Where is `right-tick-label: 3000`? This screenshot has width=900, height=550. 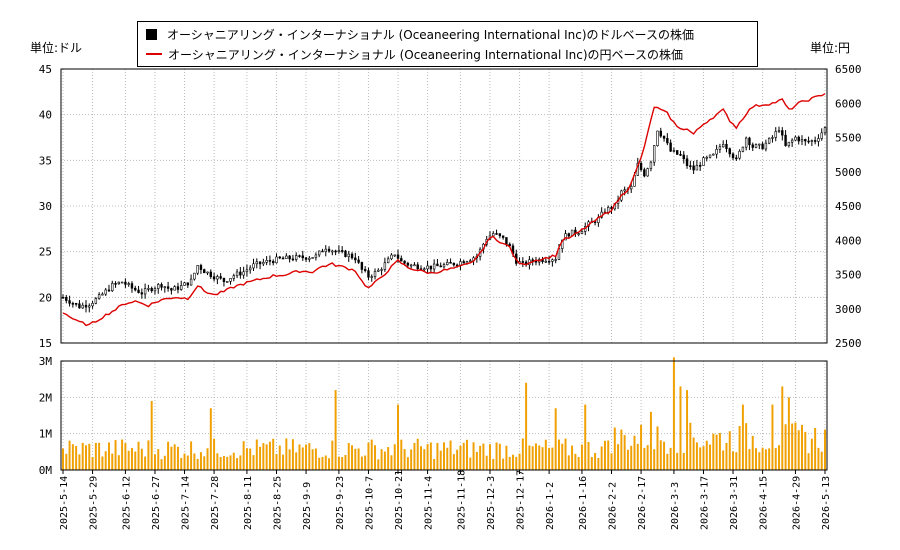
right-tick-label: 3000 is located at coordinates (848, 309).